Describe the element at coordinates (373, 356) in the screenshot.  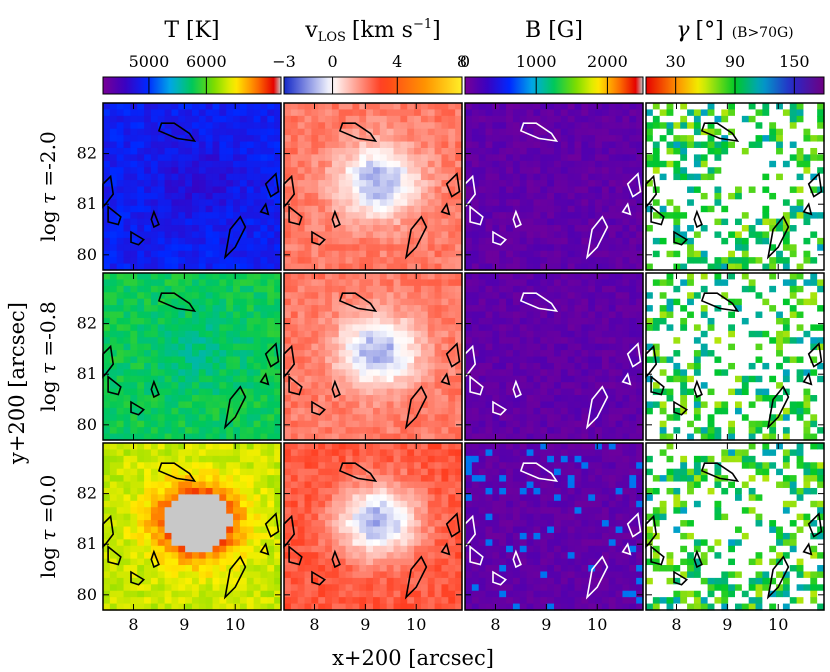
I see `panel-vlos-row1` at that location.